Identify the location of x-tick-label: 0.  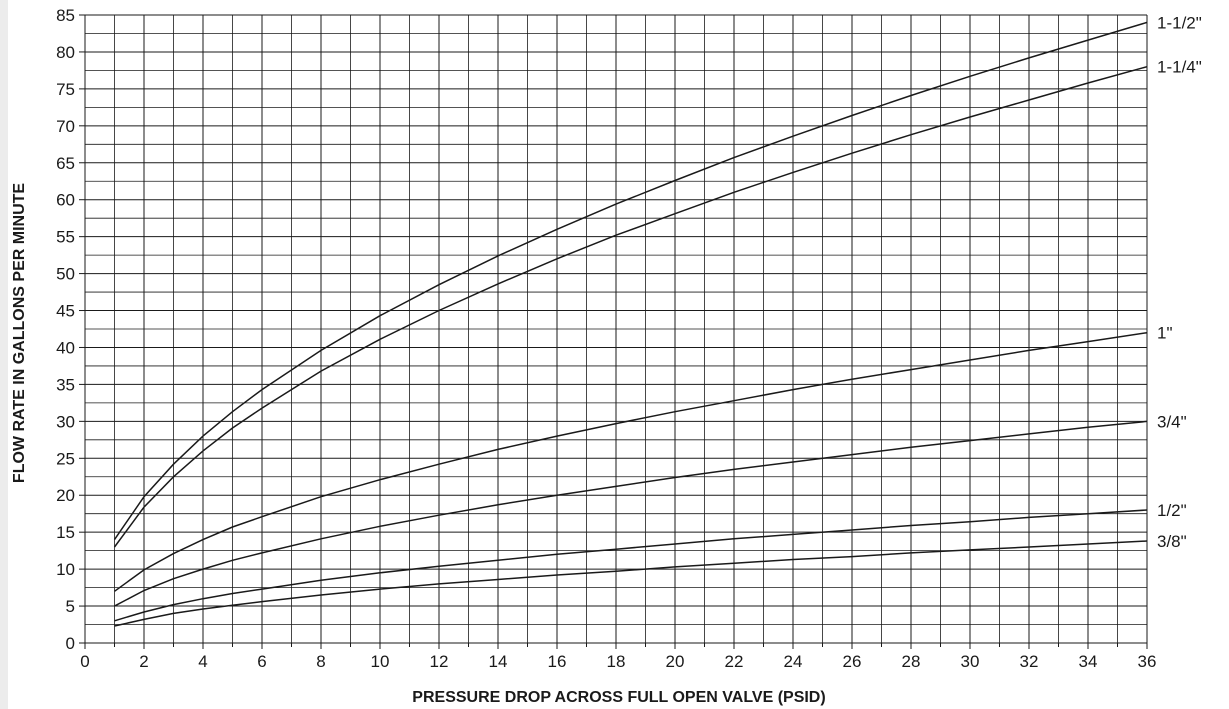
(84, 661).